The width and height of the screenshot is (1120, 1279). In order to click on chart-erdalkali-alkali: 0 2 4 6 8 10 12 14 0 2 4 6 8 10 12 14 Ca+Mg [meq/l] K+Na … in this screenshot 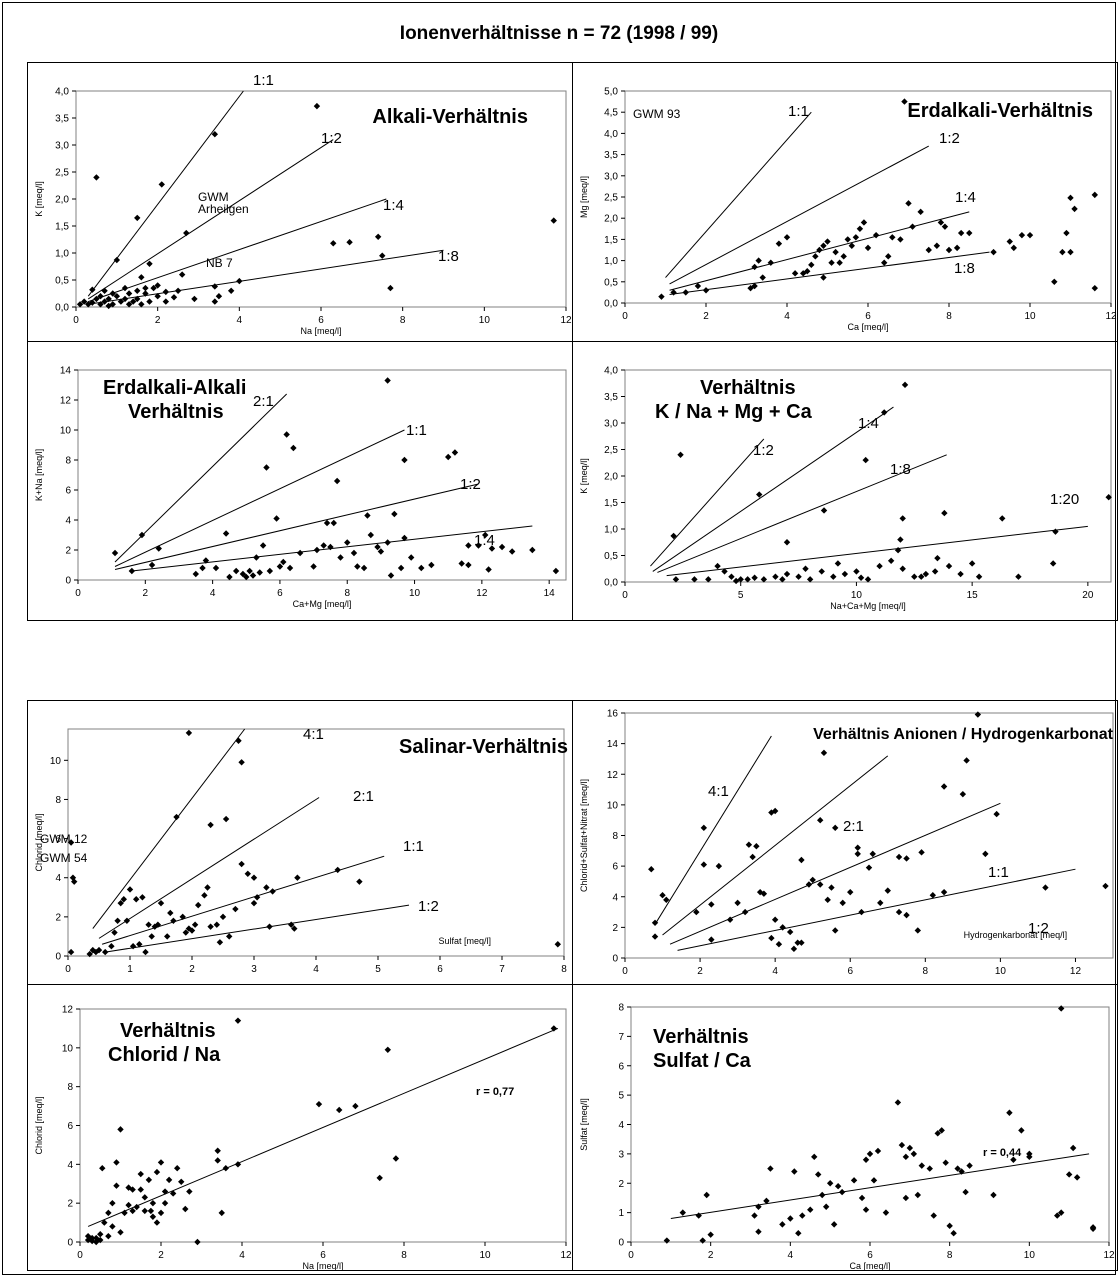, I will do `click(300, 487)`.